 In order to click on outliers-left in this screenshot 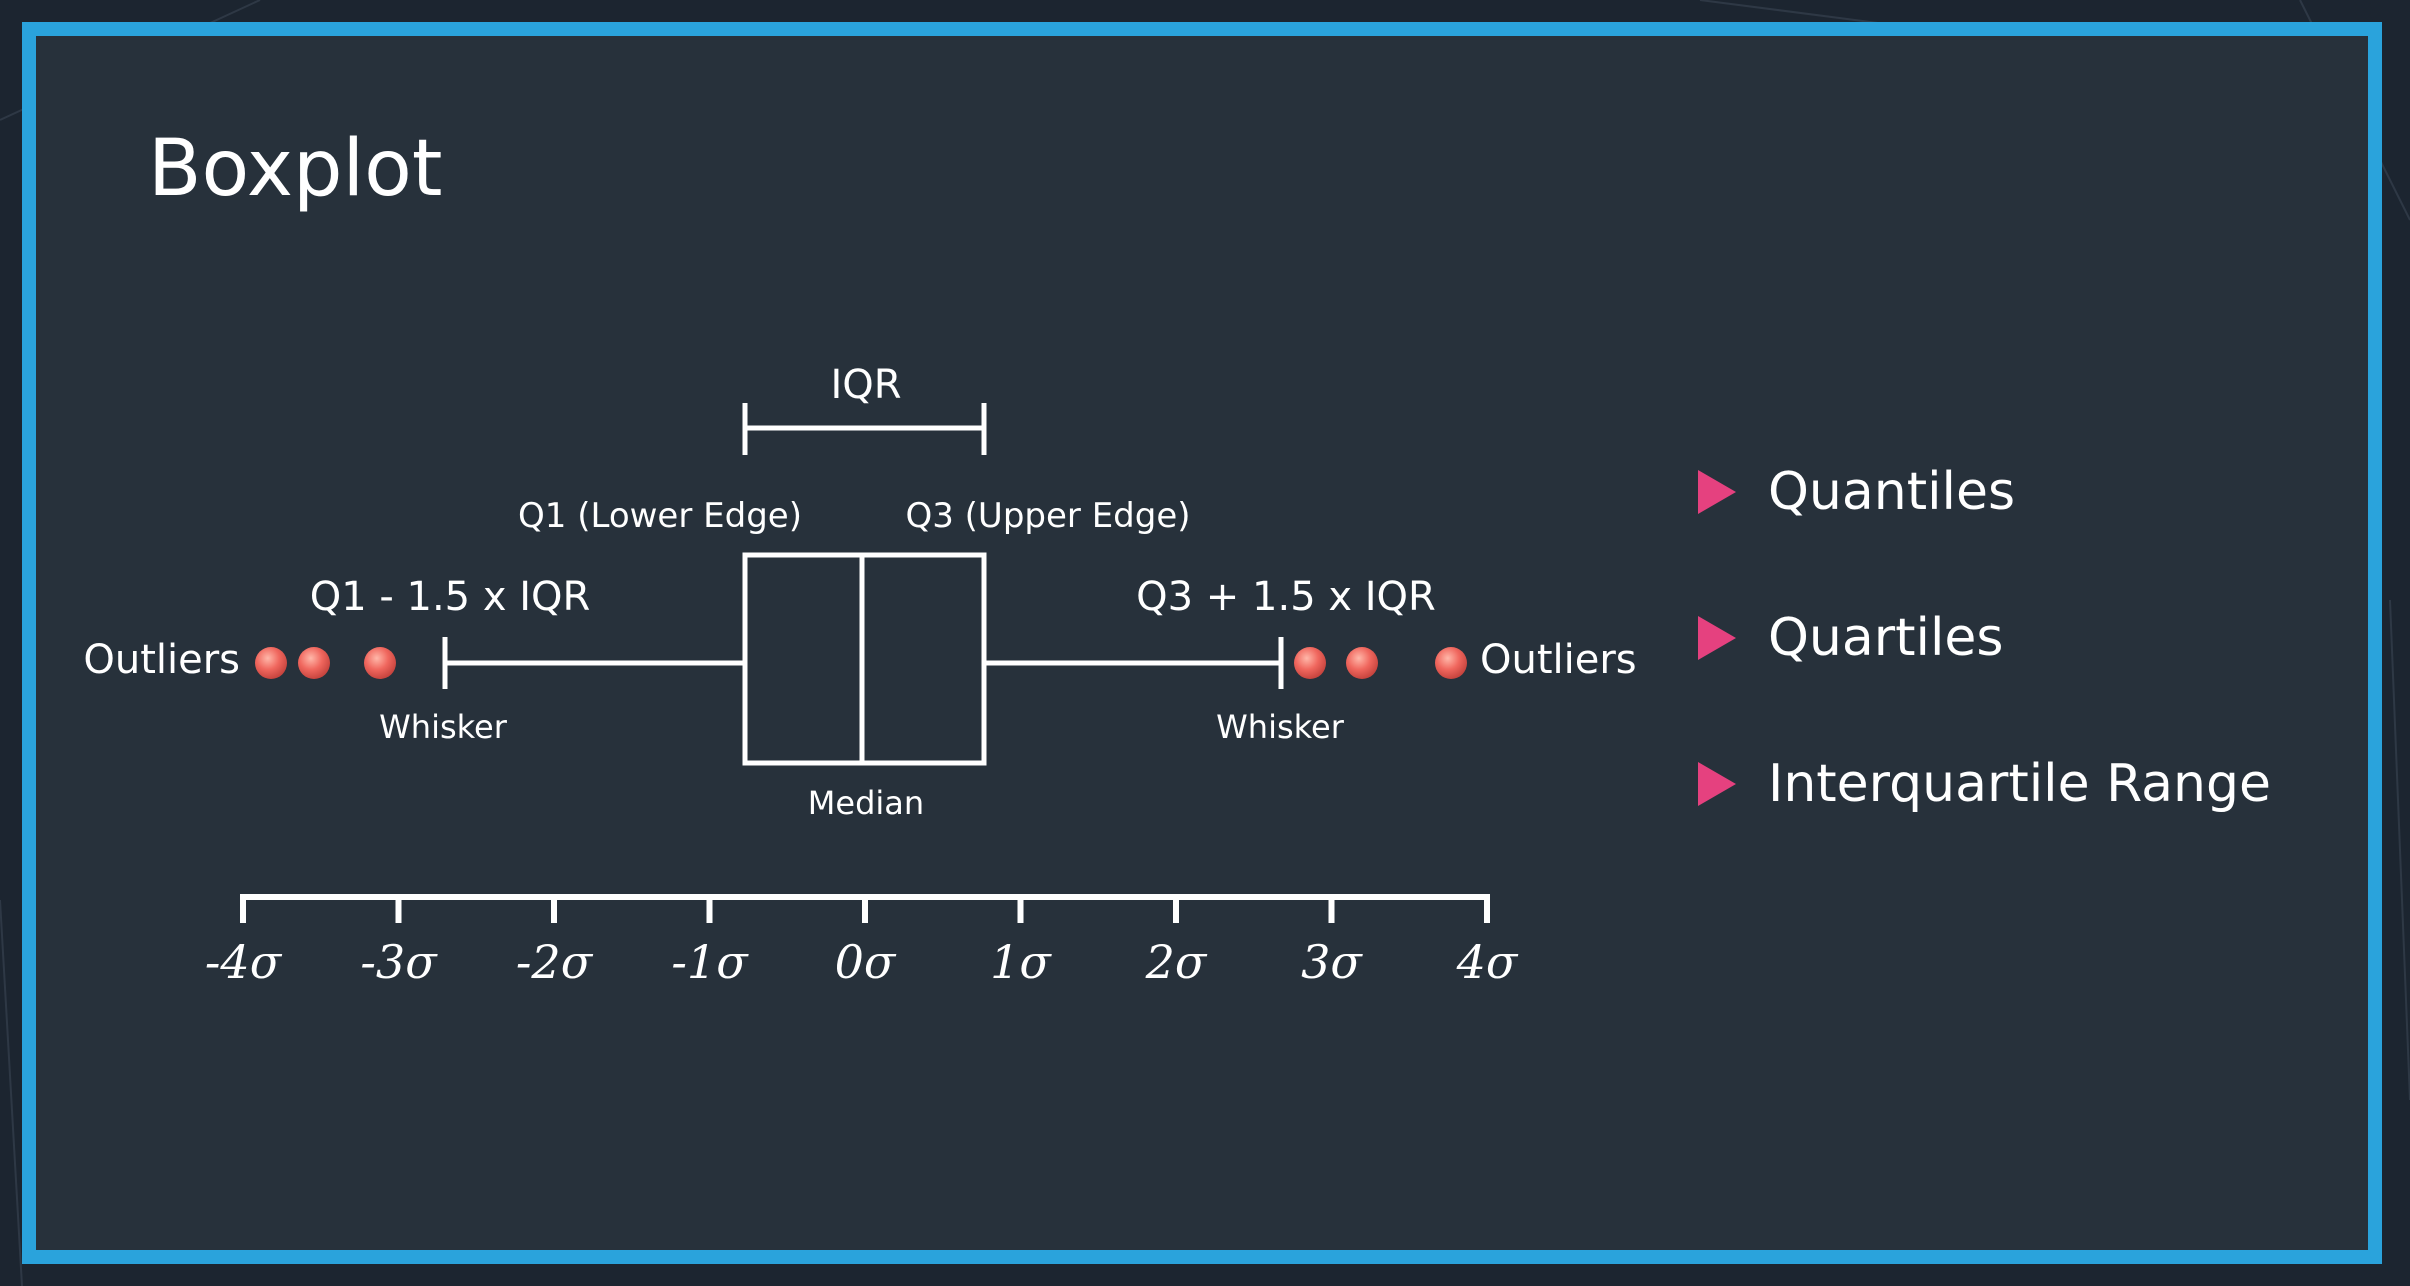, I will do `click(325, 663)`.